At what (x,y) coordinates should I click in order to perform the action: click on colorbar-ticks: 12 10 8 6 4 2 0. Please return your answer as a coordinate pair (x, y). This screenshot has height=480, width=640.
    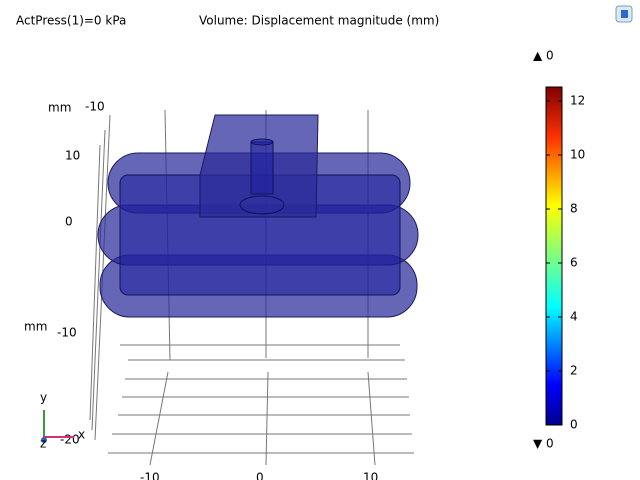
    Looking at the image, I should click on (565, 263).